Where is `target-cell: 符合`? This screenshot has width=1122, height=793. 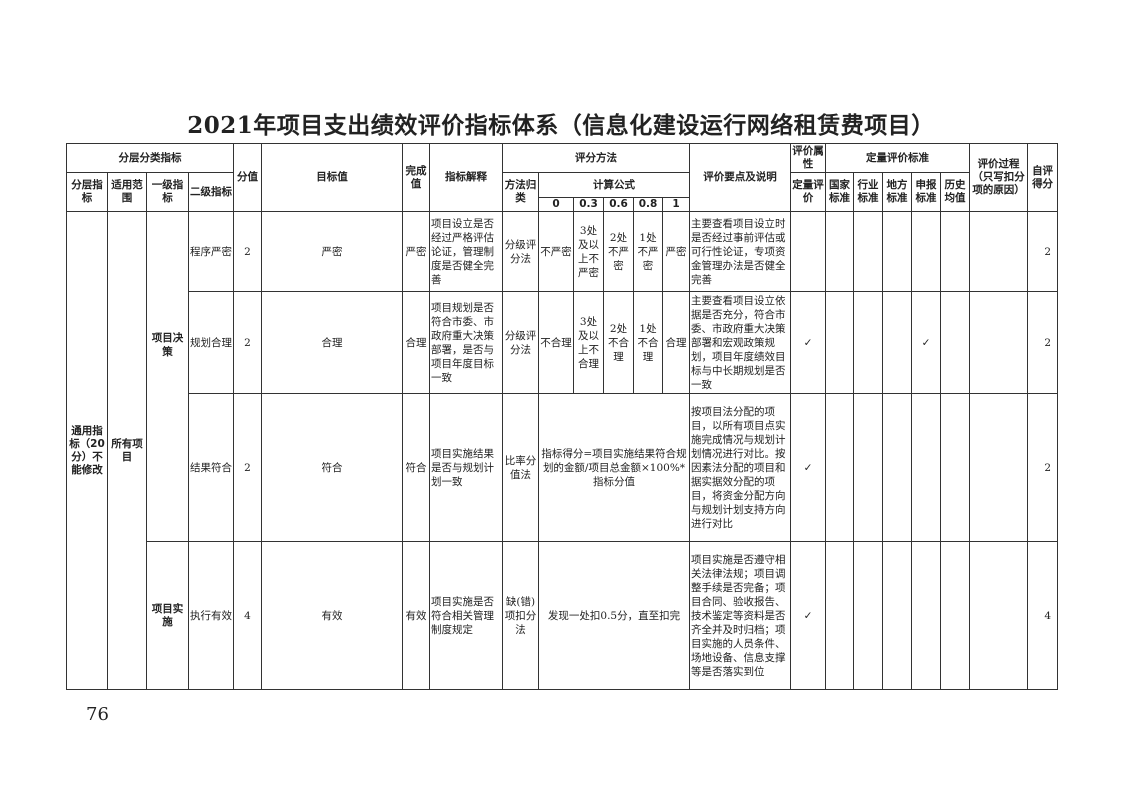
target-cell: 符合 is located at coordinates (332, 467).